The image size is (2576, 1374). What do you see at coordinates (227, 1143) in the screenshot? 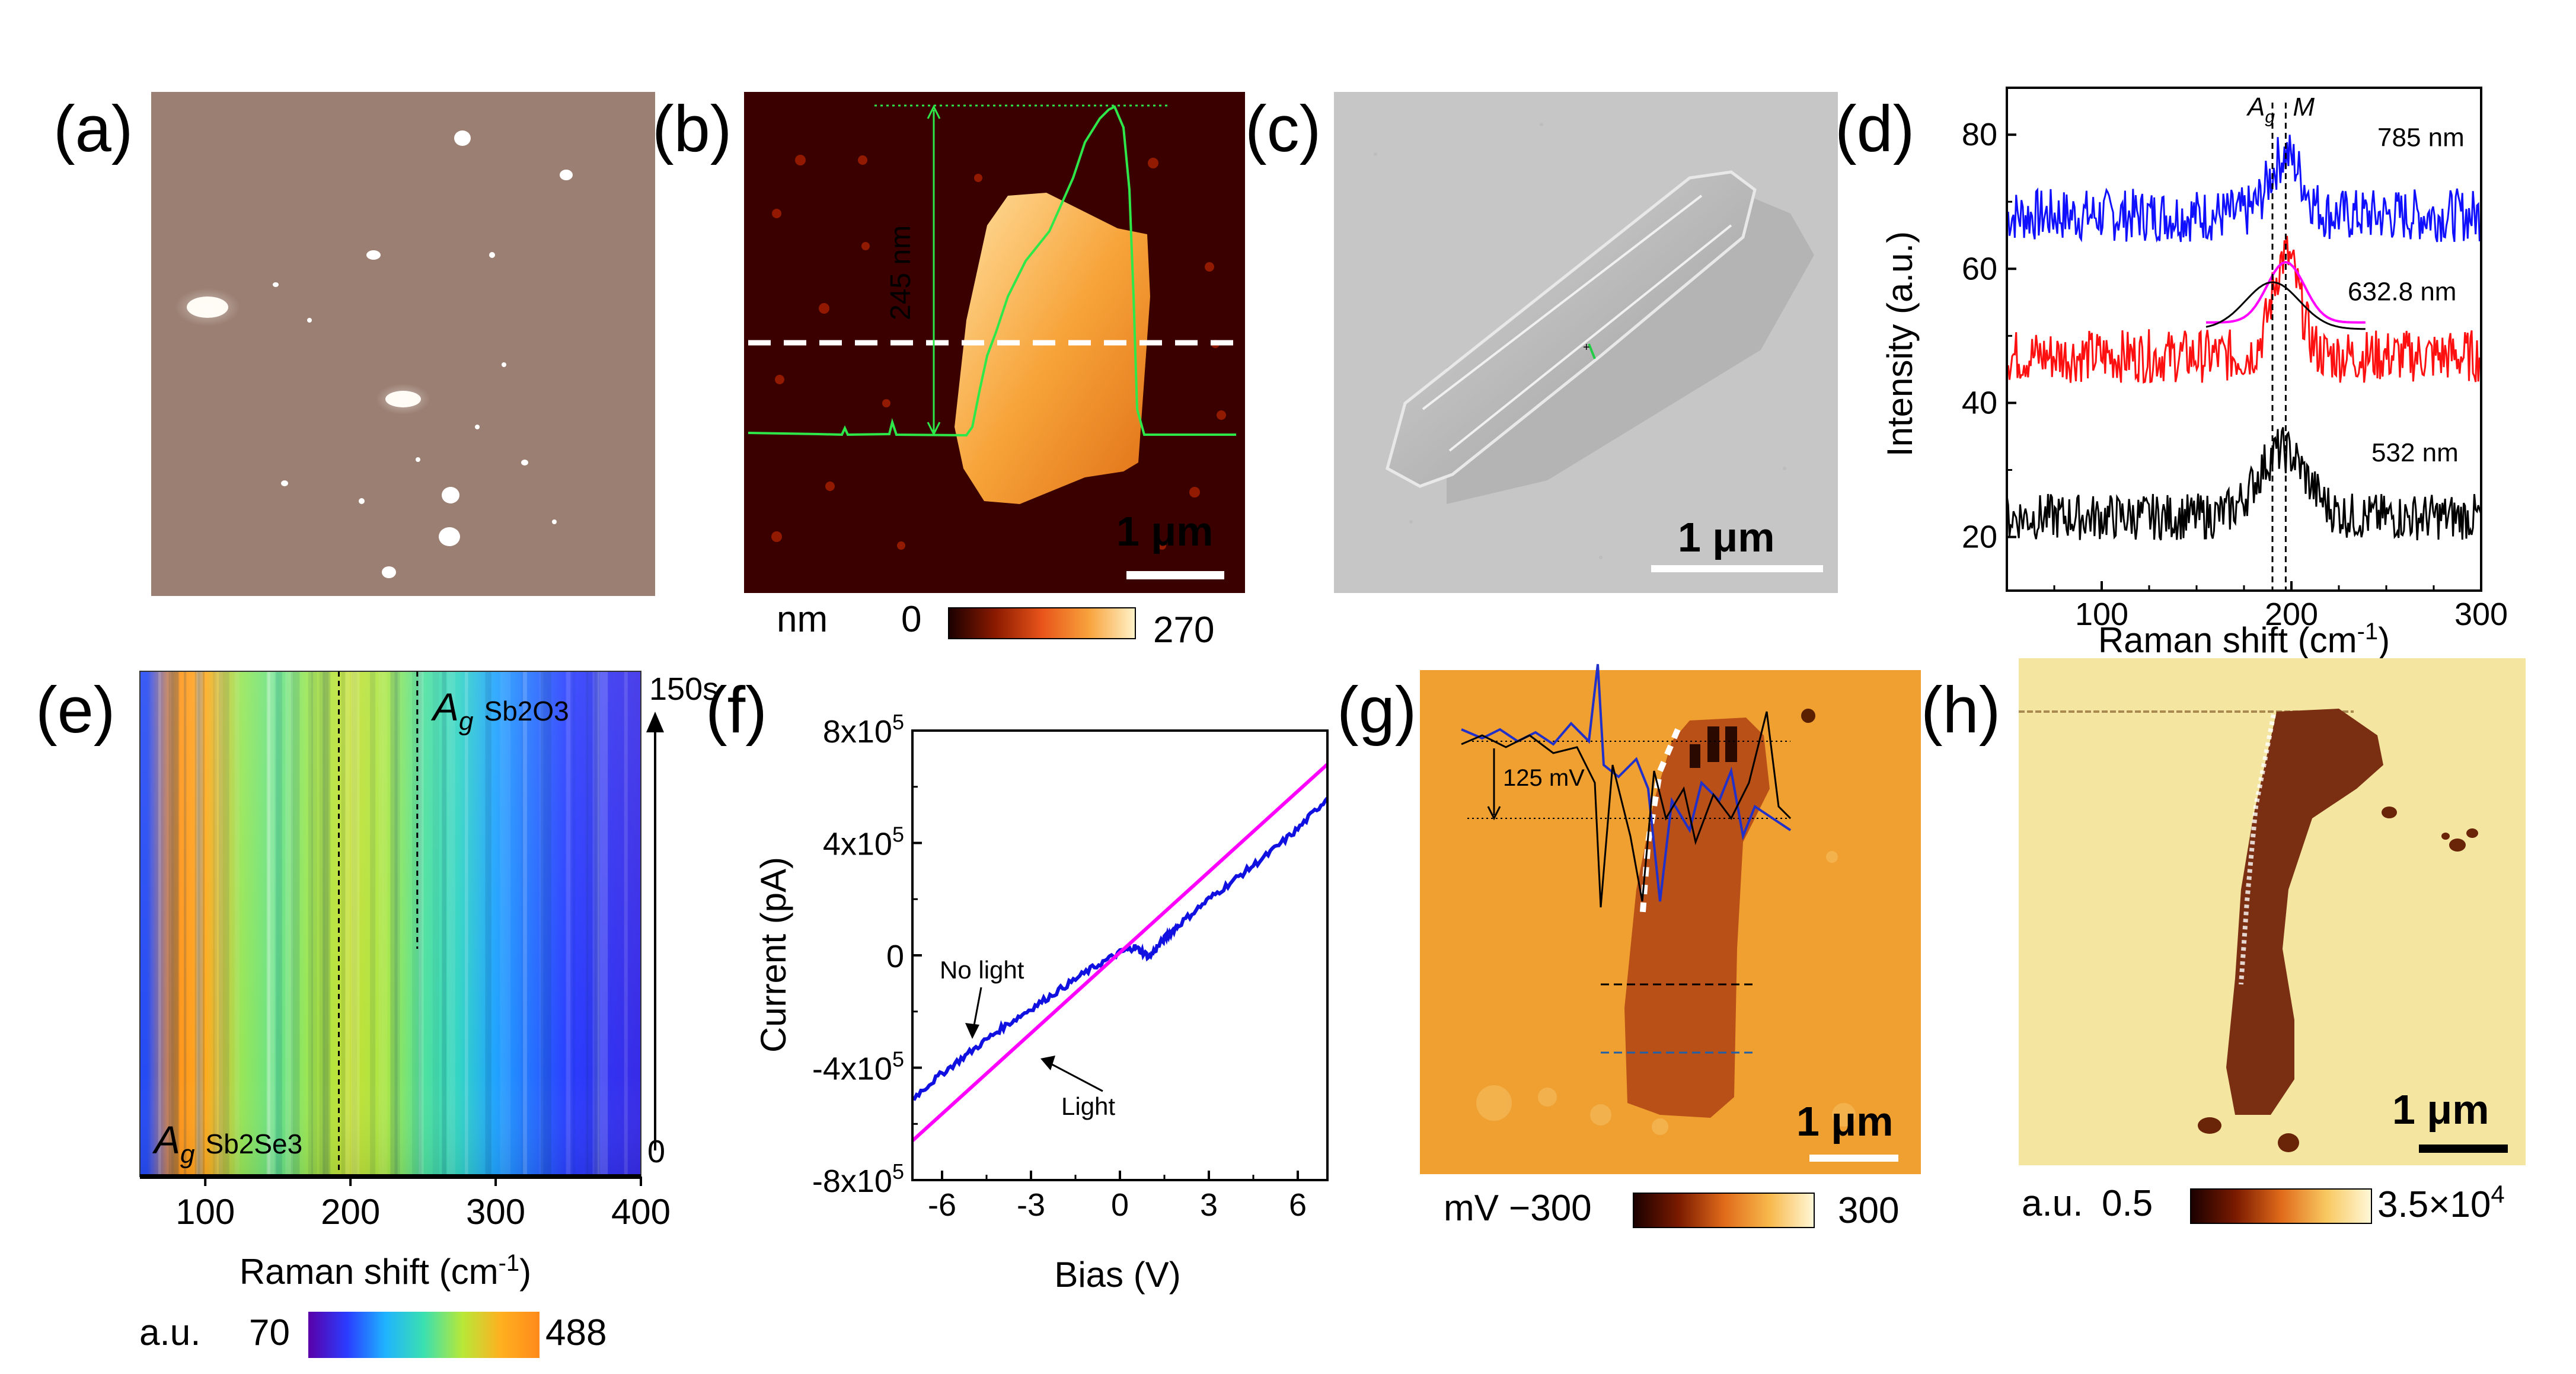
I see `e-peak-ag-sb2se3: Ag Sb2Se3` at bounding box center [227, 1143].